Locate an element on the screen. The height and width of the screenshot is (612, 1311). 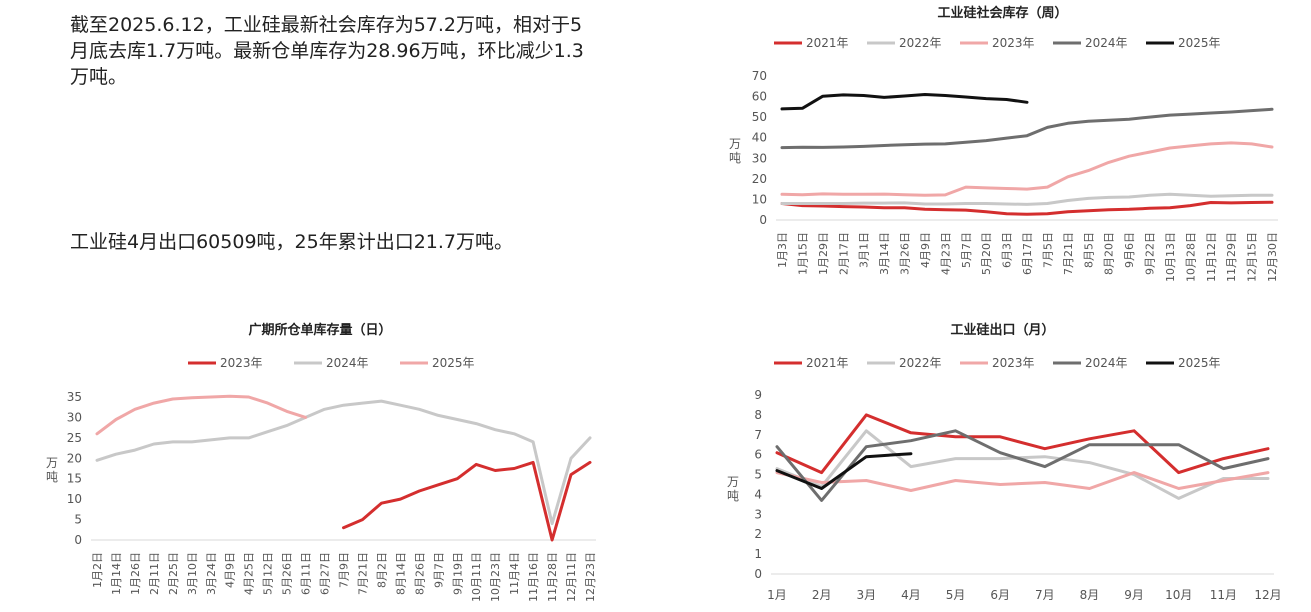
x-tick-label: 1月2日 is located at coordinates (97, 570).